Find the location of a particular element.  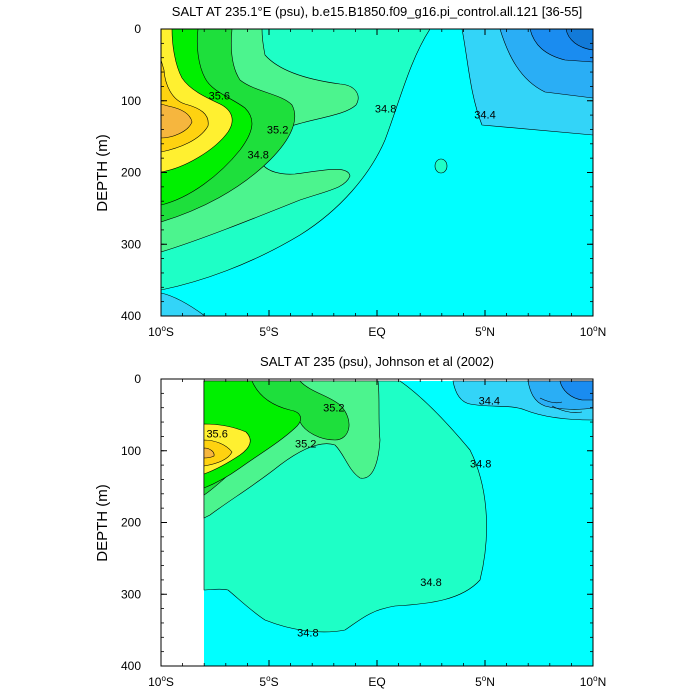

top-contour-labels: 35.6 35.2 34.8 34.8 34.4 is located at coordinates (352, 126).